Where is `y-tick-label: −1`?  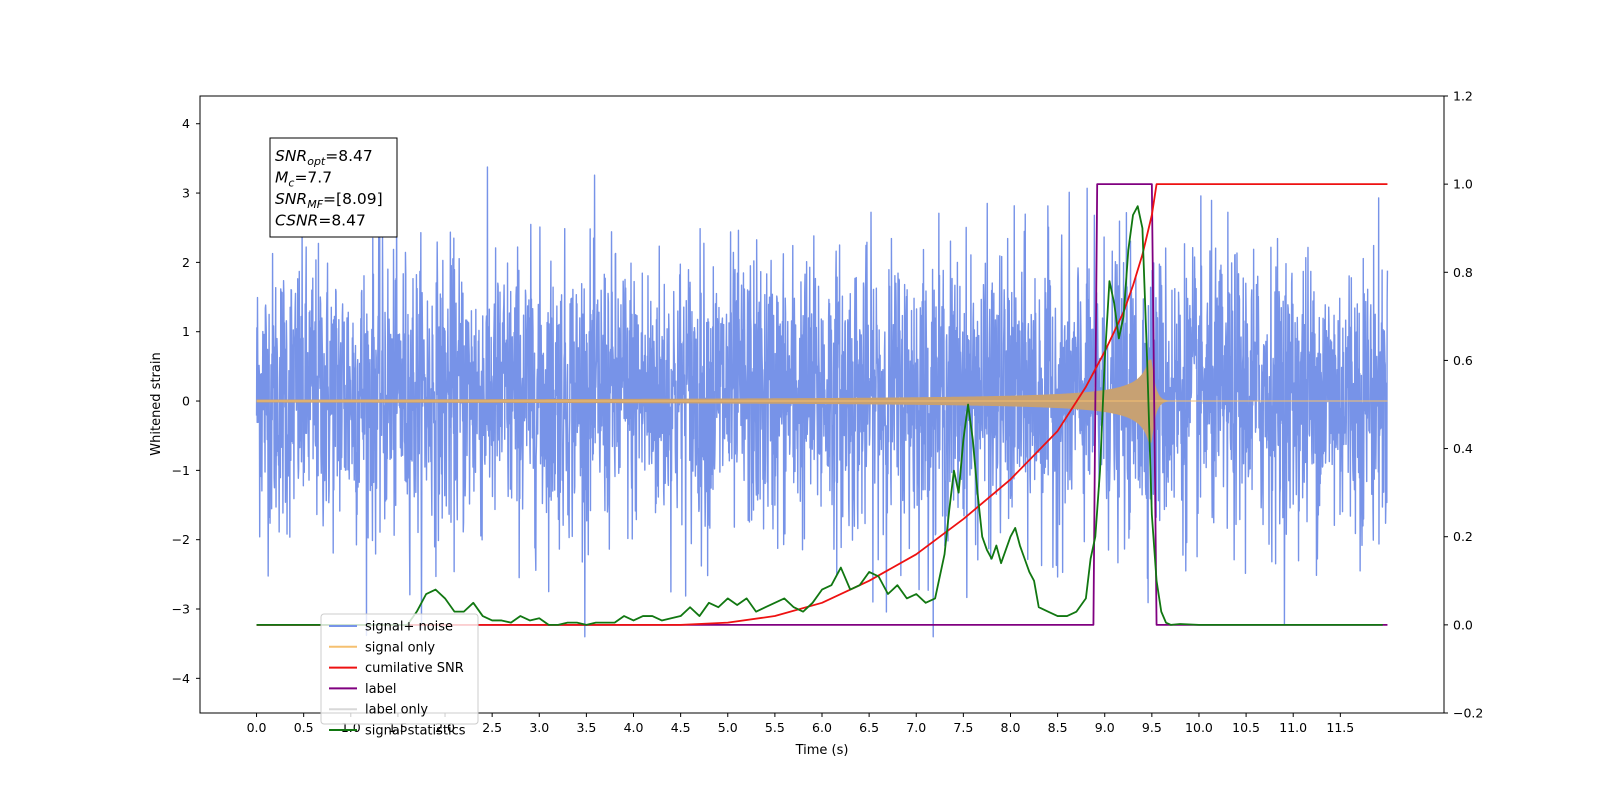 y-tick-label: −1 is located at coordinates (181, 470).